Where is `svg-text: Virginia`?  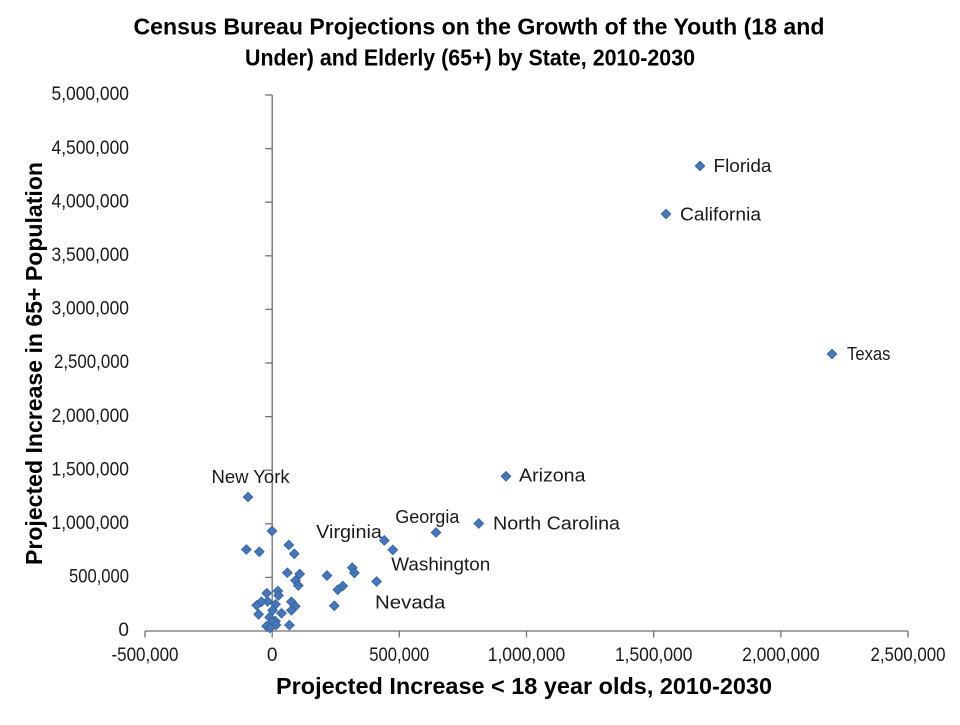 svg-text: Virginia is located at coordinates (349, 531).